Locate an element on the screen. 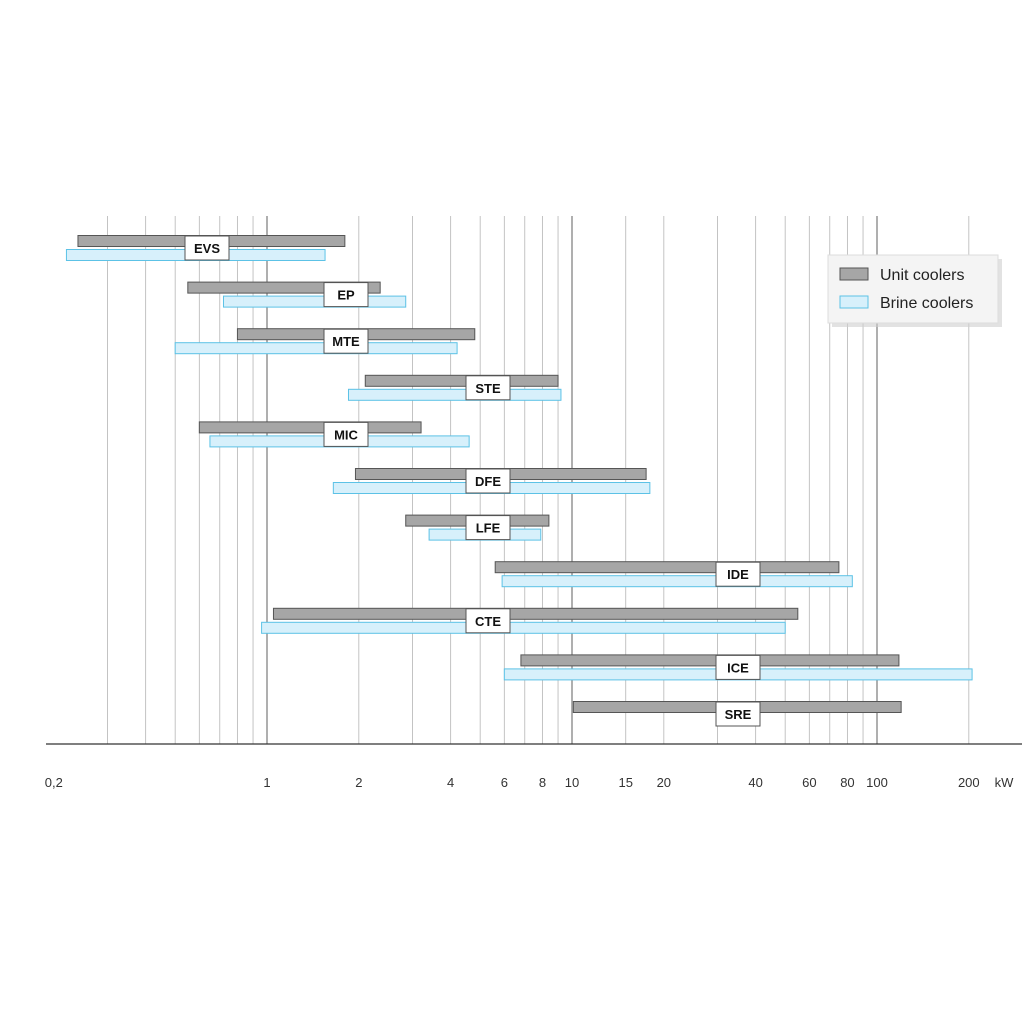 Image resolution: width=1024 pixels, height=1024 pixels. legend-swatch-brine is located at coordinates (854, 302).